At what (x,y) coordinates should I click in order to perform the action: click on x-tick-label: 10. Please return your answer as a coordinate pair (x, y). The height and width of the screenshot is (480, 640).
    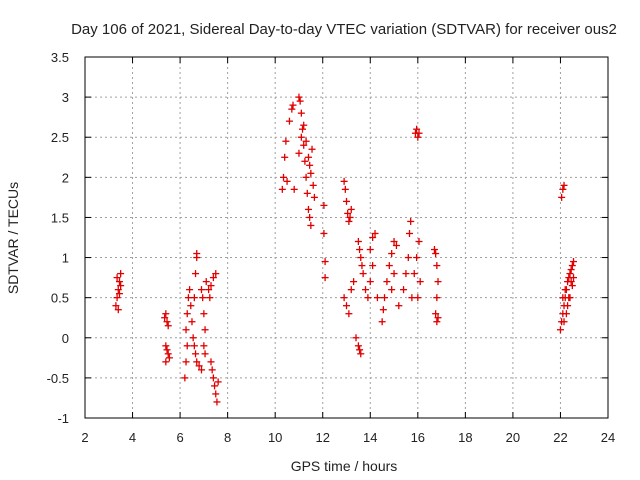
    Looking at the image, I should click on (275, 437).